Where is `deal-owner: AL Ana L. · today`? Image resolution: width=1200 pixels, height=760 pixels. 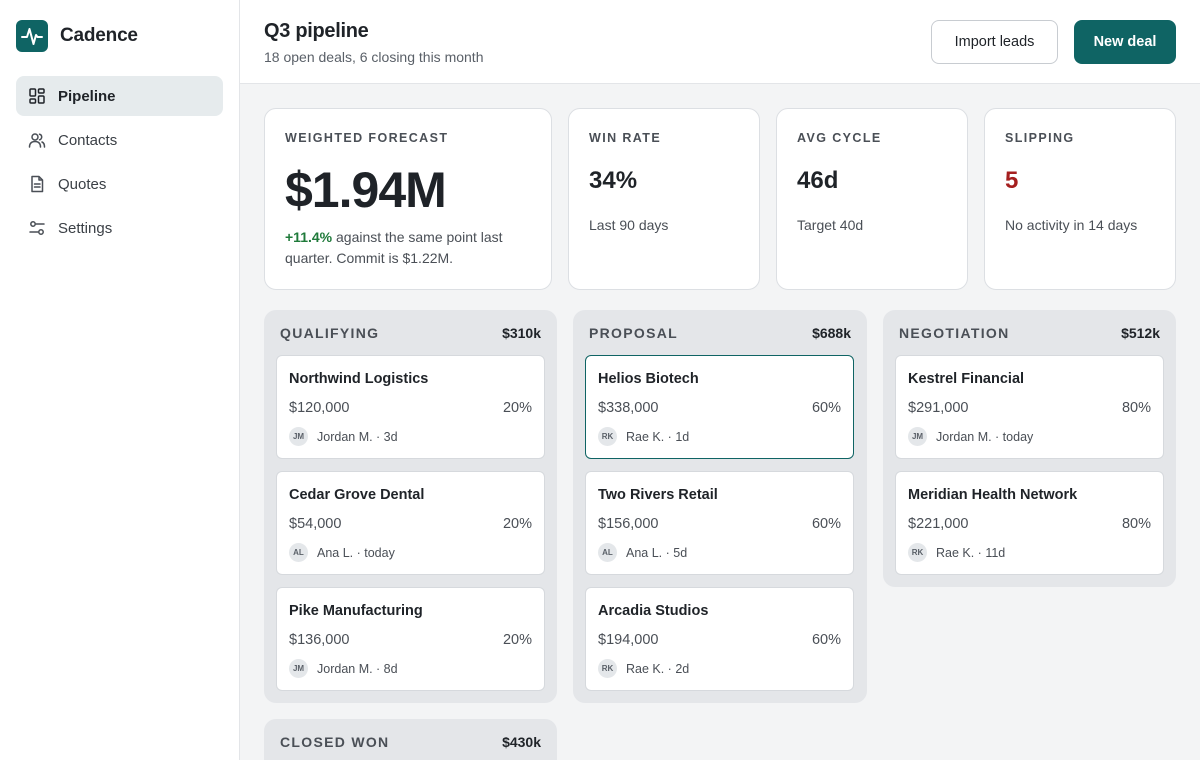 deal-owner: AL Ana L. · today is located at coordinates (342, 552).